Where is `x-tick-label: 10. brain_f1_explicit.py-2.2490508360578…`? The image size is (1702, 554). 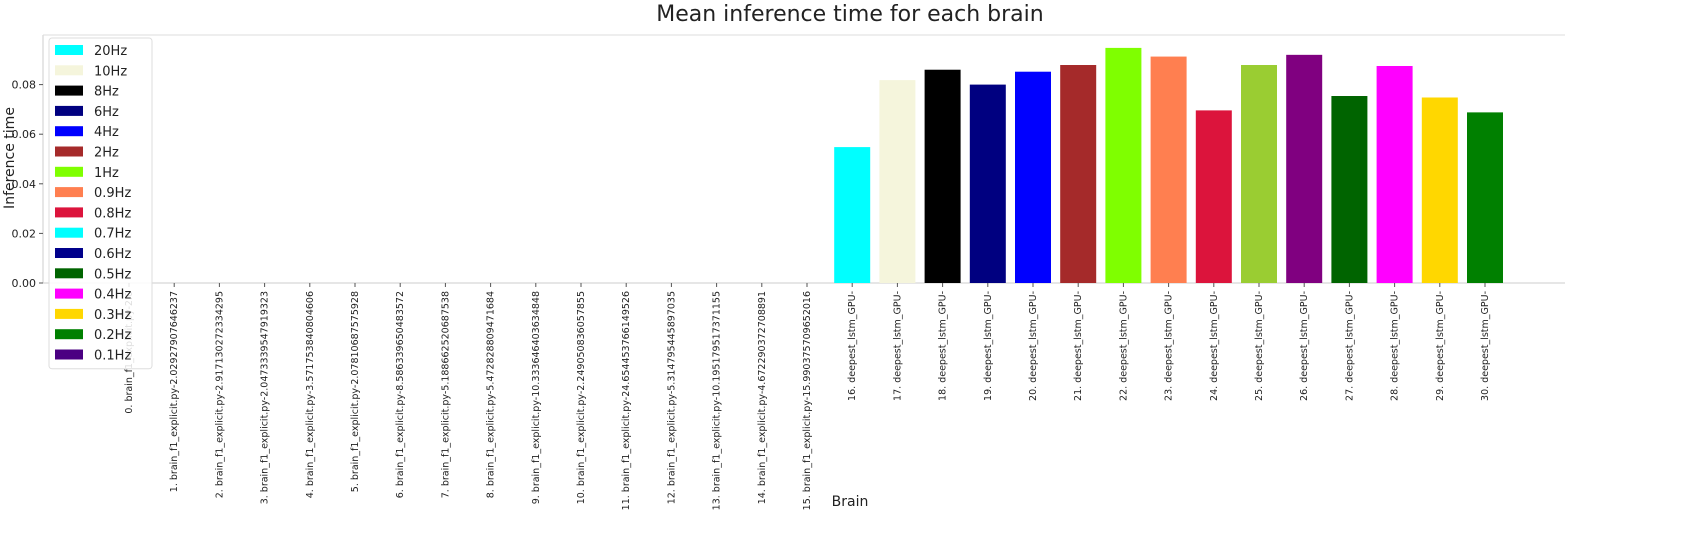 x-tick-label: 10. brain_f1_explicit.py-2.2490508360578… is located at coordinates (581, 397).